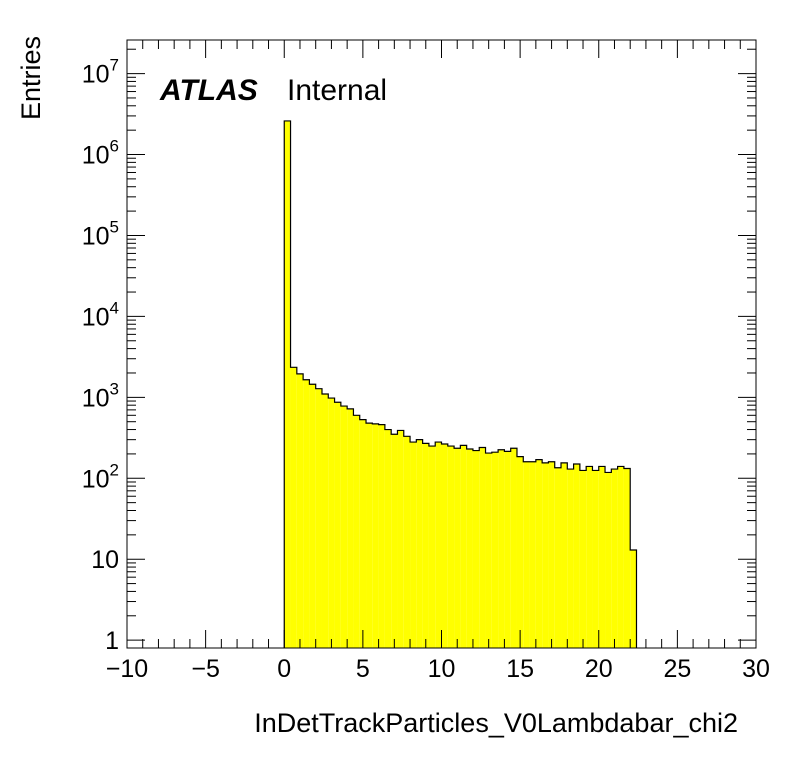  Describe the element at coordinates (100, 314) in the screenshot. I see `y-tick-label: 10⁴` at that location.